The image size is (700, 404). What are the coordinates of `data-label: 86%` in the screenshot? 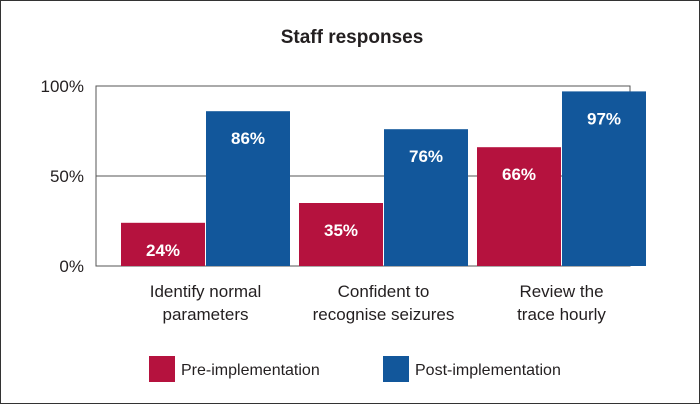 It's located at (248, 138).